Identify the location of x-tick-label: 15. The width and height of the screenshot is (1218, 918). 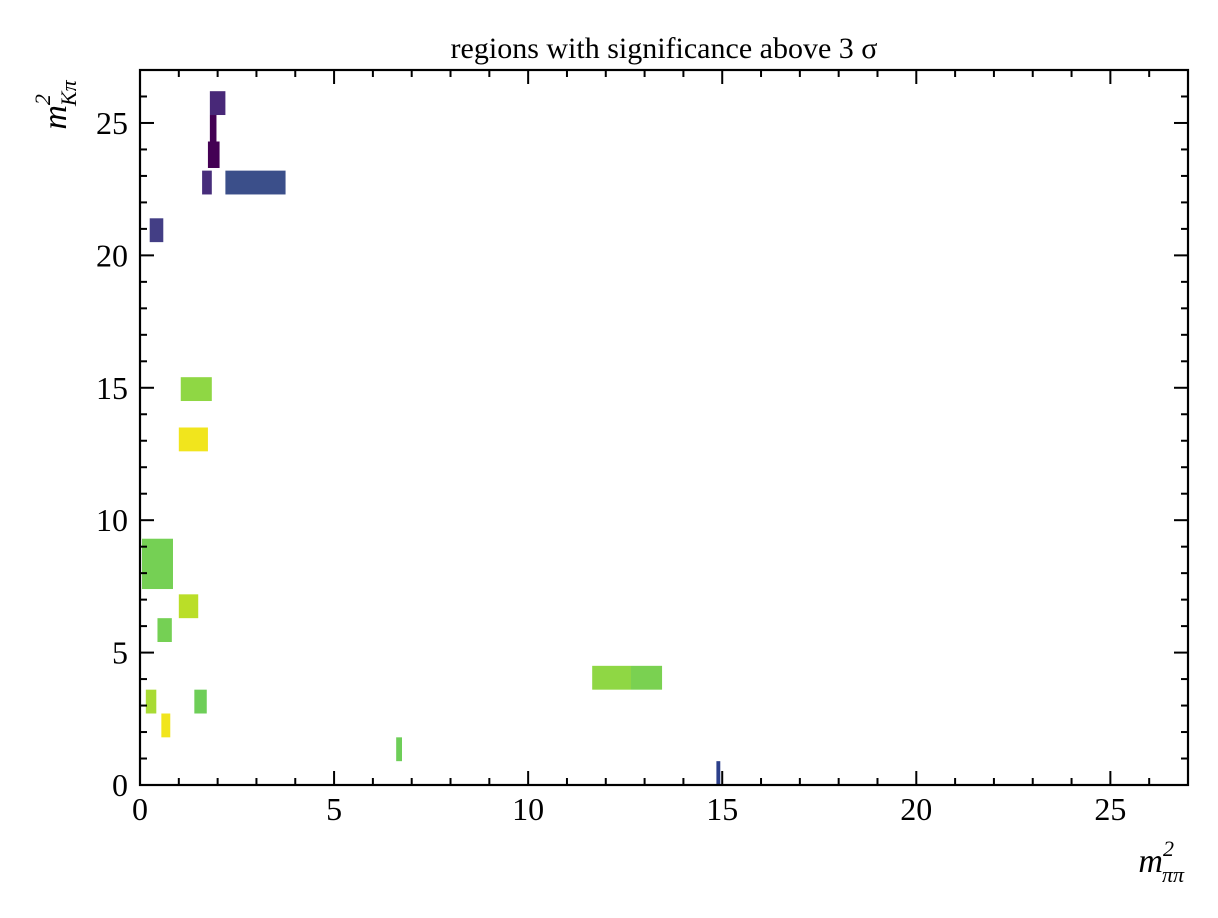
(722, 809).